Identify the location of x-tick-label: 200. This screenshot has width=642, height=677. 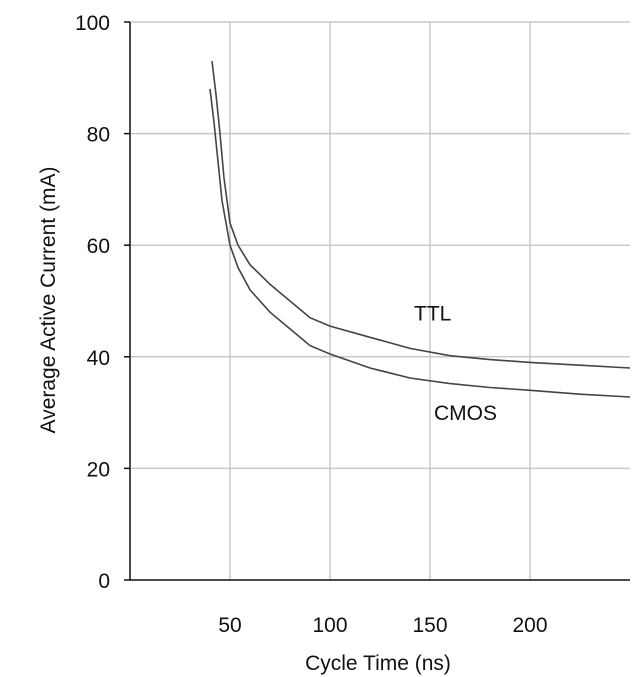
(529, 625).